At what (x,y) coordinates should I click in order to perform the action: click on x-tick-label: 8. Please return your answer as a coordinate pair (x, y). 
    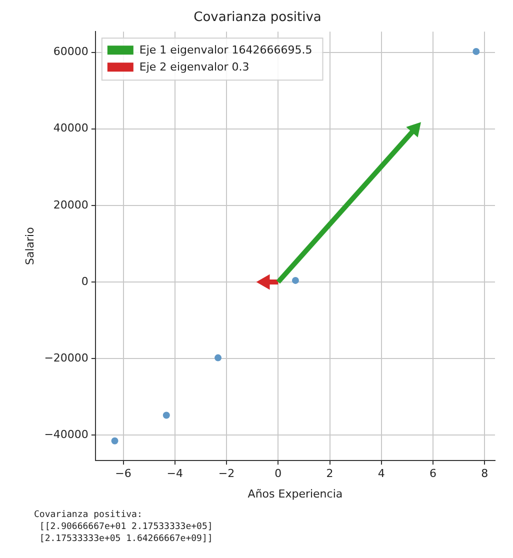
    Looking at the image, I should click on (484, 473).